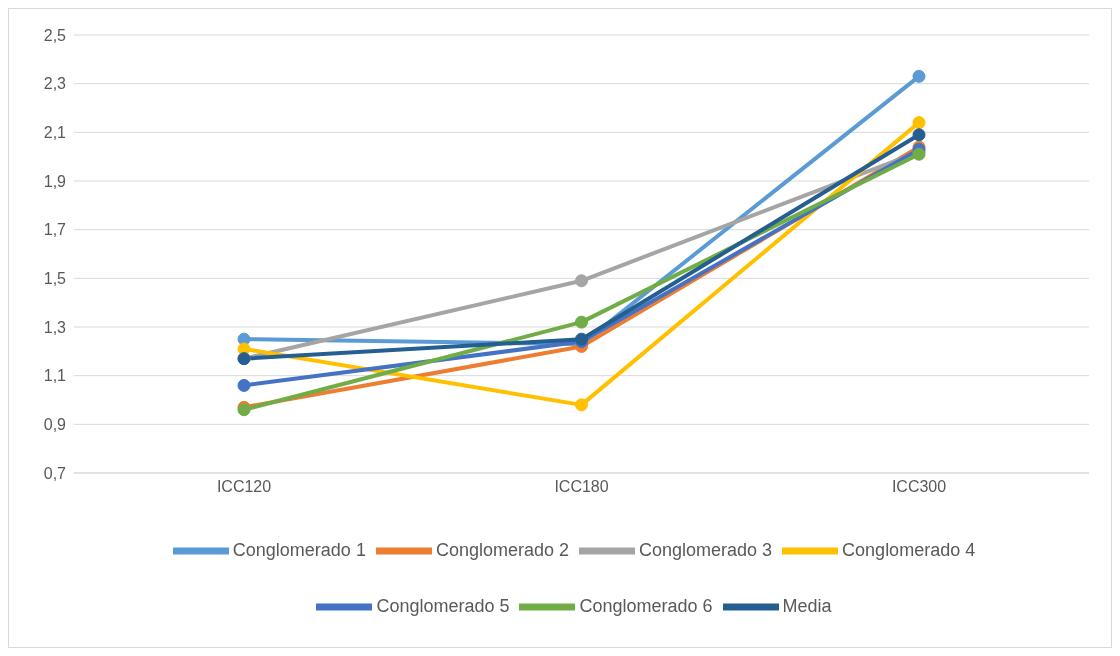 This screenshot has width=1120, height=656. Describe the element at coordinates (55, 376) in the screenshot. I see `y-tick-label: 1,1` at that location.